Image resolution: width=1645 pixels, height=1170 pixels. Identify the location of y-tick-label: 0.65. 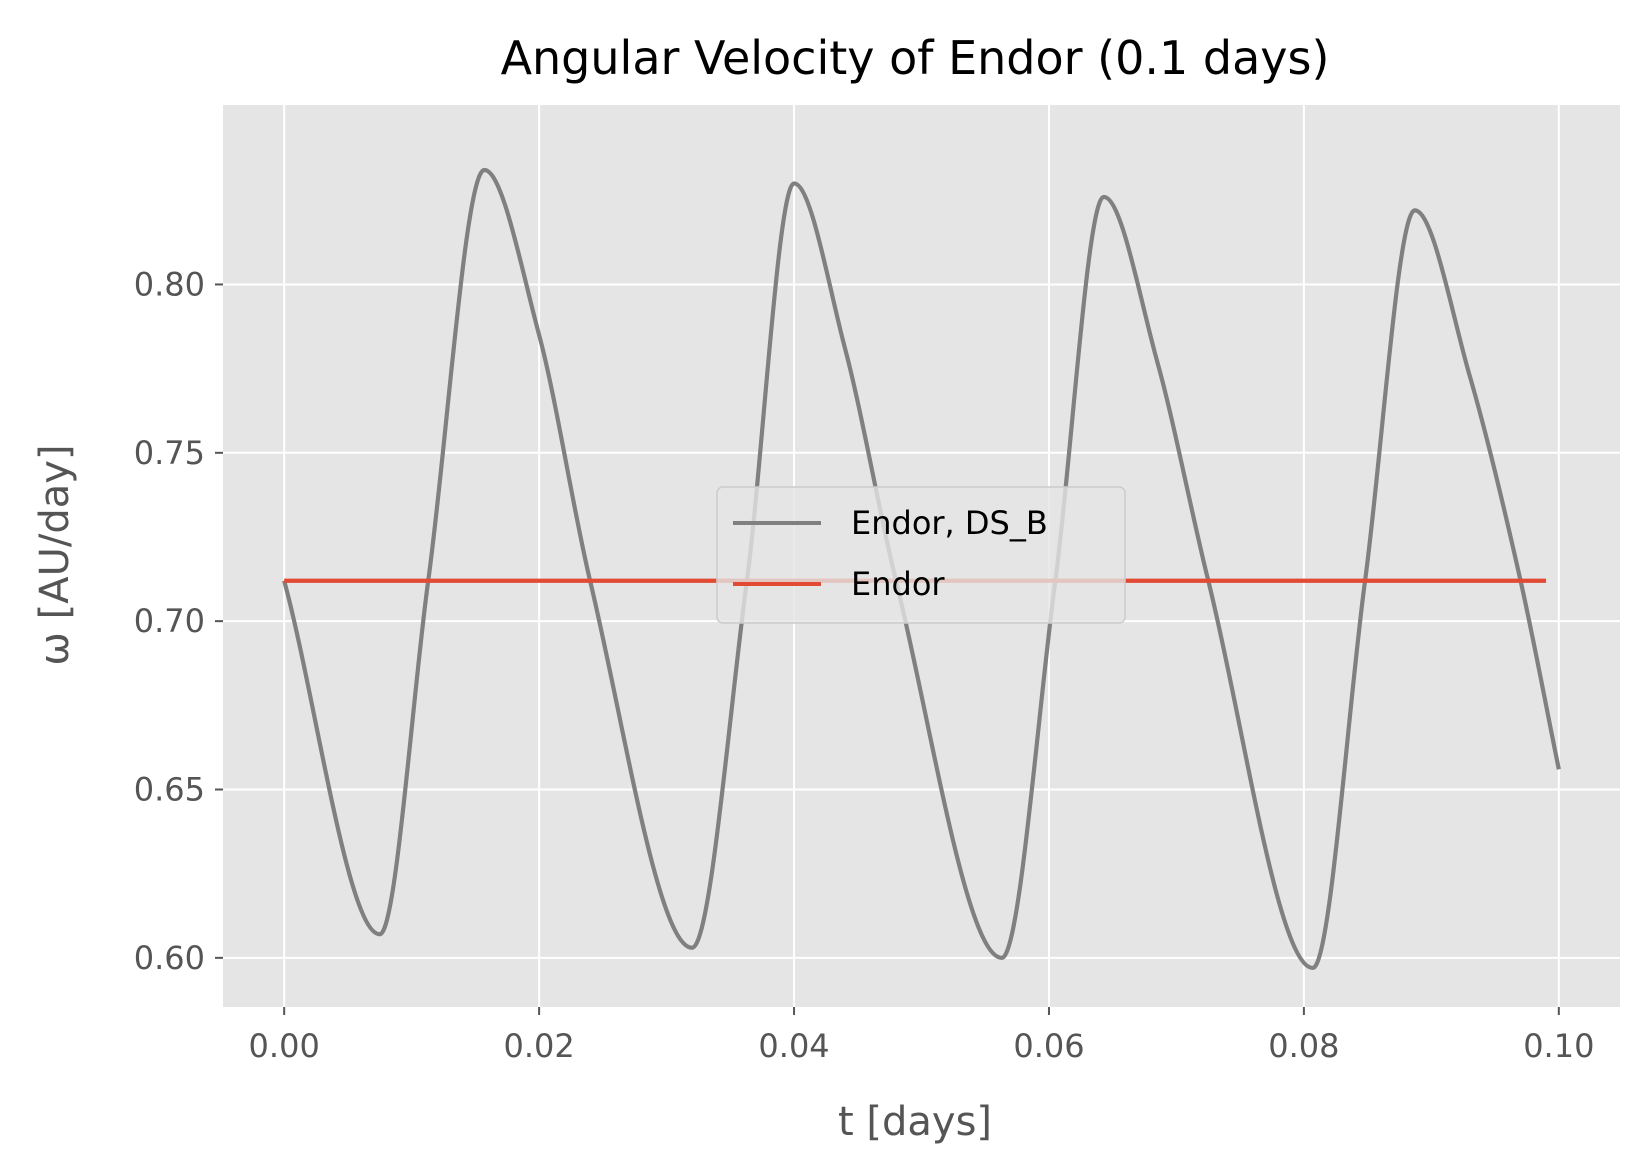
(169, 789).